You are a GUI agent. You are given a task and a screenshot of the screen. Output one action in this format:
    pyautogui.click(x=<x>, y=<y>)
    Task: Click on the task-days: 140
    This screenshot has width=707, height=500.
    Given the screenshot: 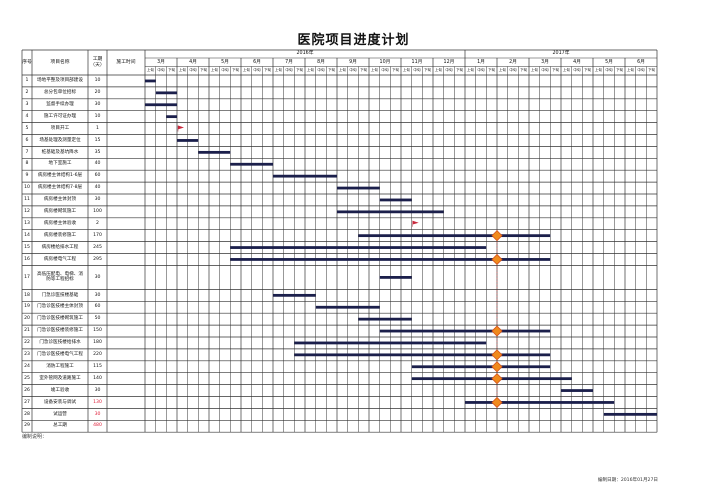 What is the action you would take?
    pyautogui.click(x=97, y=378)
    